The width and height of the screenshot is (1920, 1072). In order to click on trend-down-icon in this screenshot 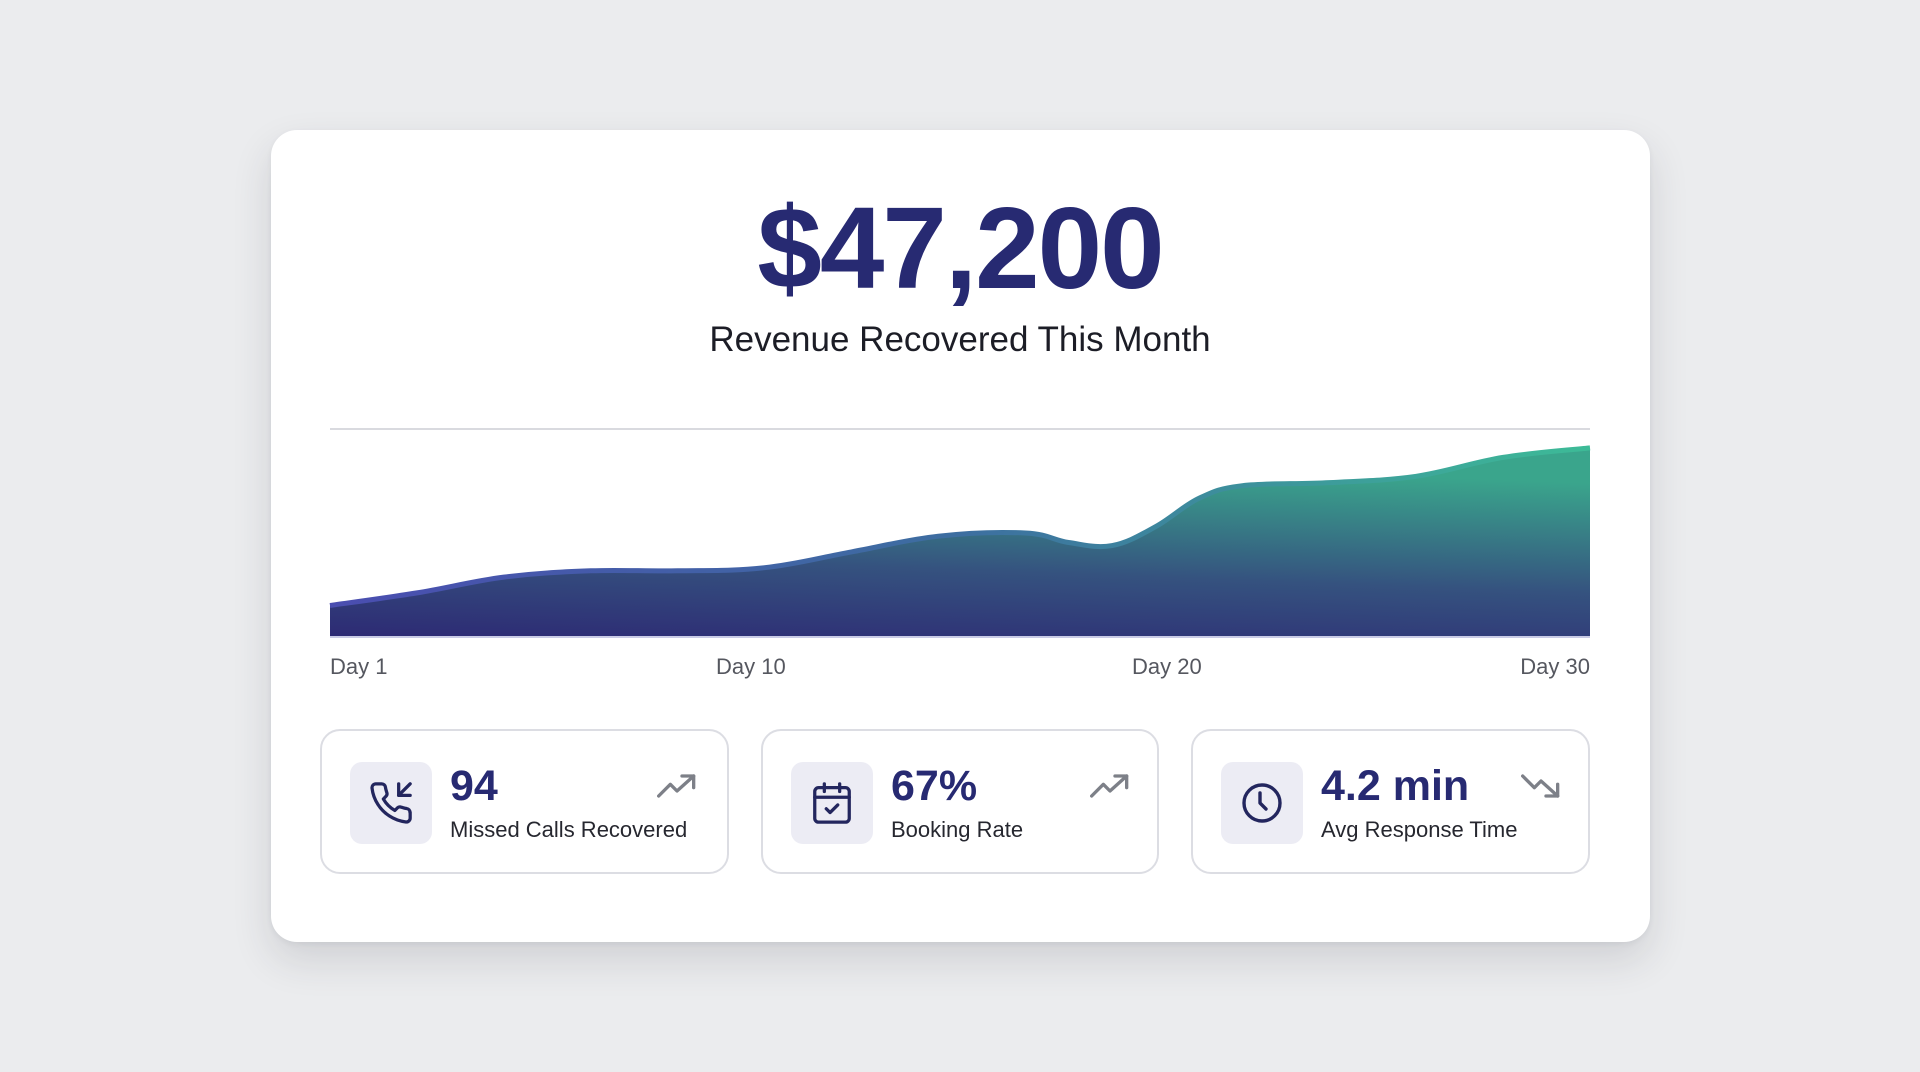, I will do `click(1540, 786)`.